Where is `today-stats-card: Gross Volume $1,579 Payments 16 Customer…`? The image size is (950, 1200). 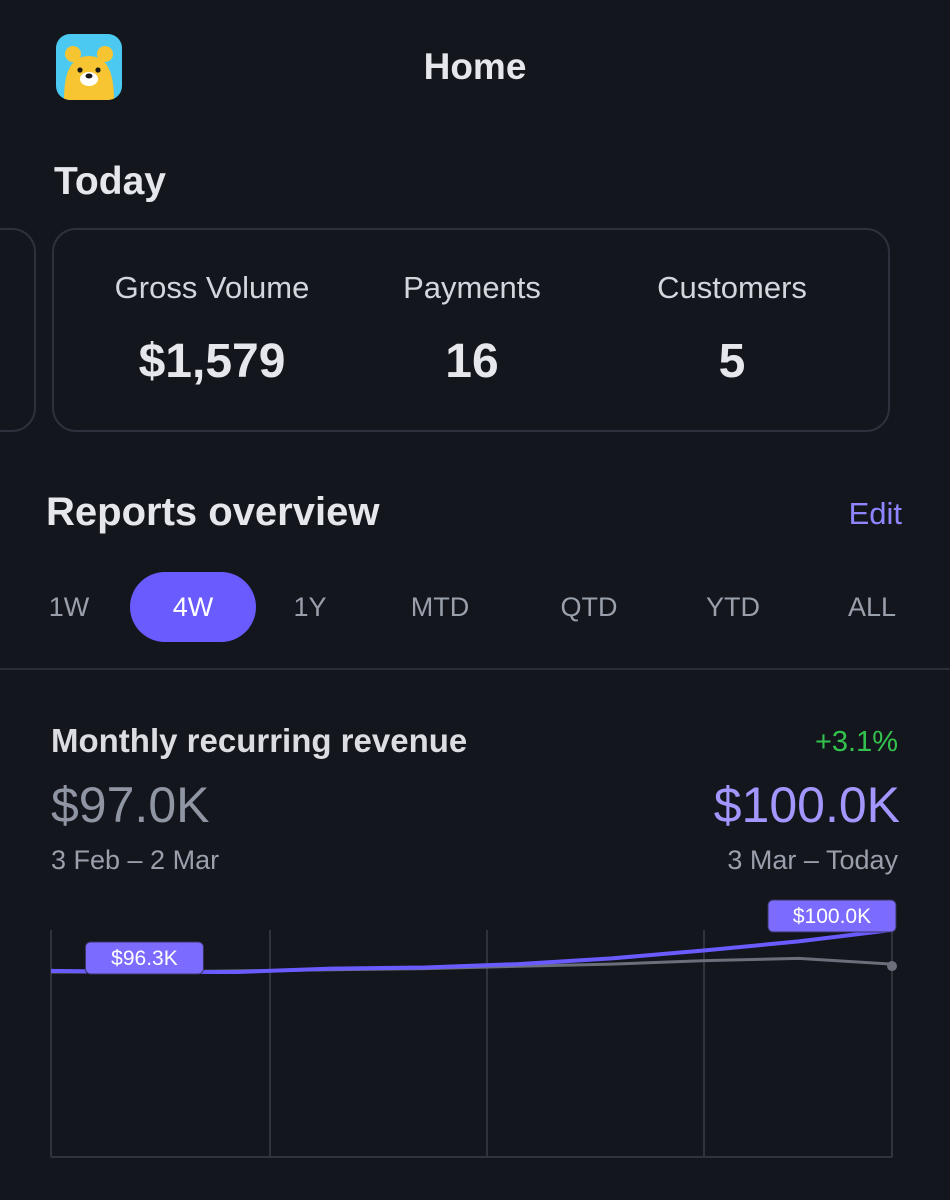
today-stats-card: Gross Volume $1,579 Payments 16 Customer… is located at coordinates (471, 330).